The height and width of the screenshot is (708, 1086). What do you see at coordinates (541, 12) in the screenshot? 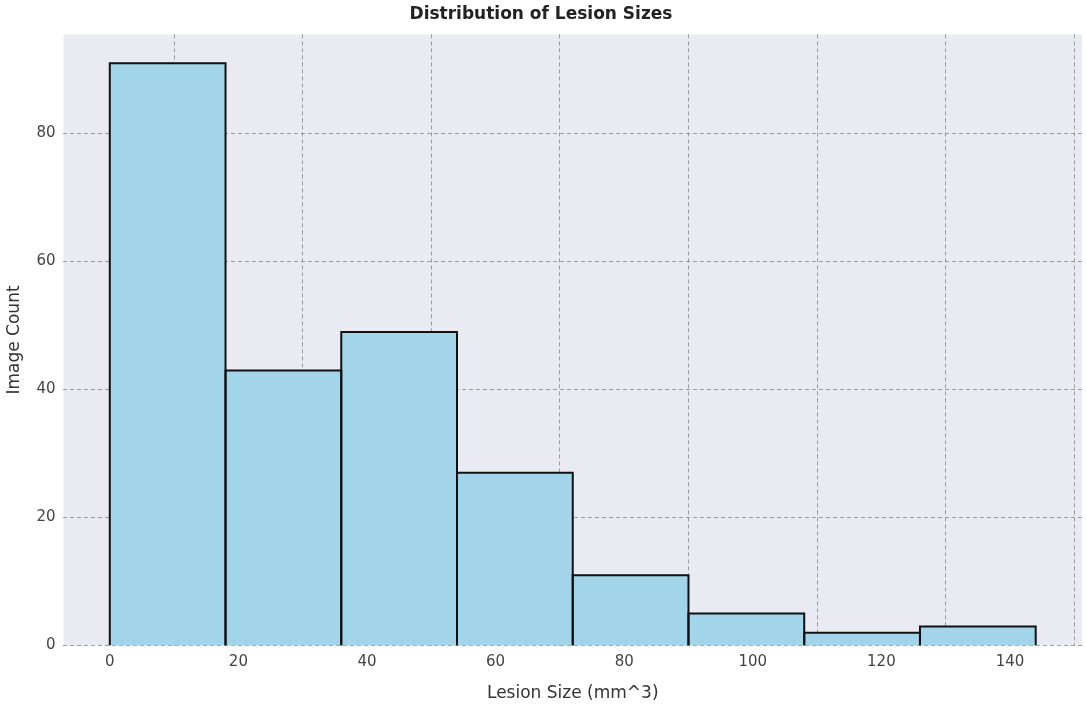
I see `chart-title: Distribution of Lesion Sizes` at bounding box center [541, 12].